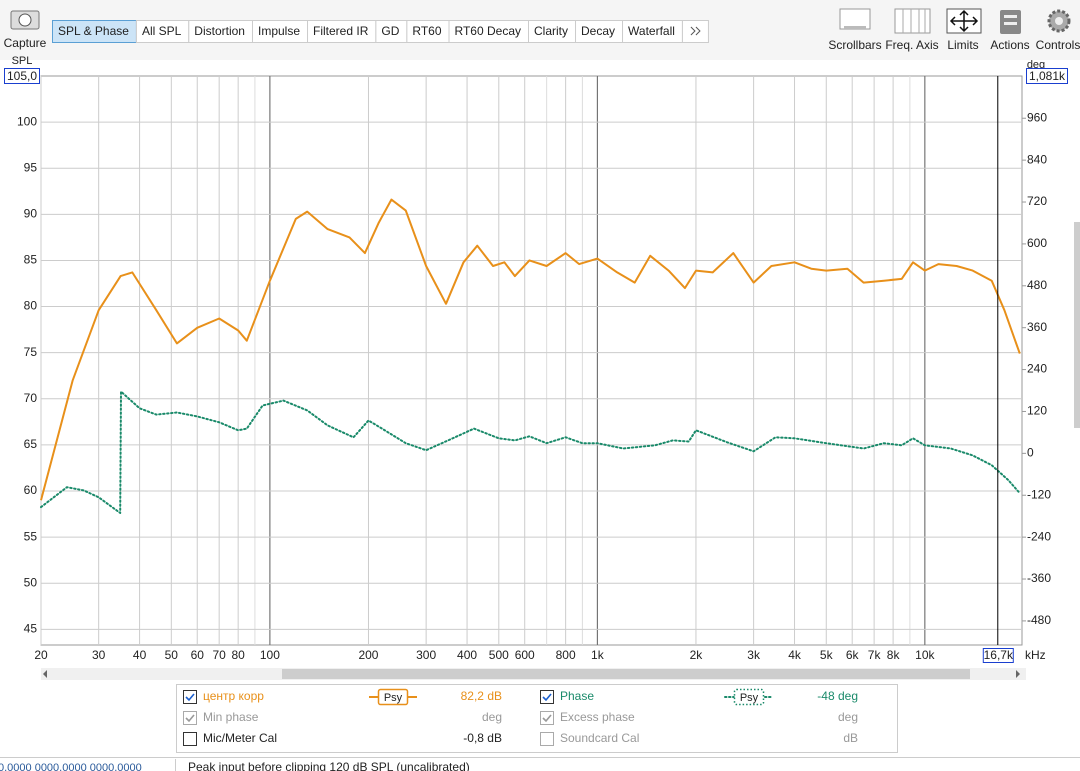  I want to click on y2-tick-label: 720, so click(1037, 201).